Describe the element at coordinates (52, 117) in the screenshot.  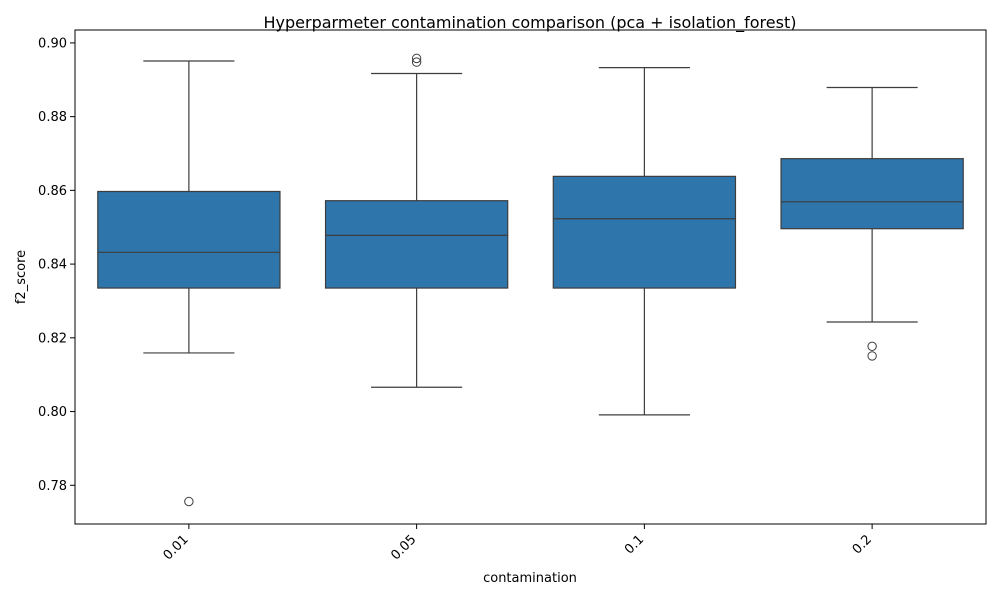
I see `y-tick-label: 0.88` at that location.